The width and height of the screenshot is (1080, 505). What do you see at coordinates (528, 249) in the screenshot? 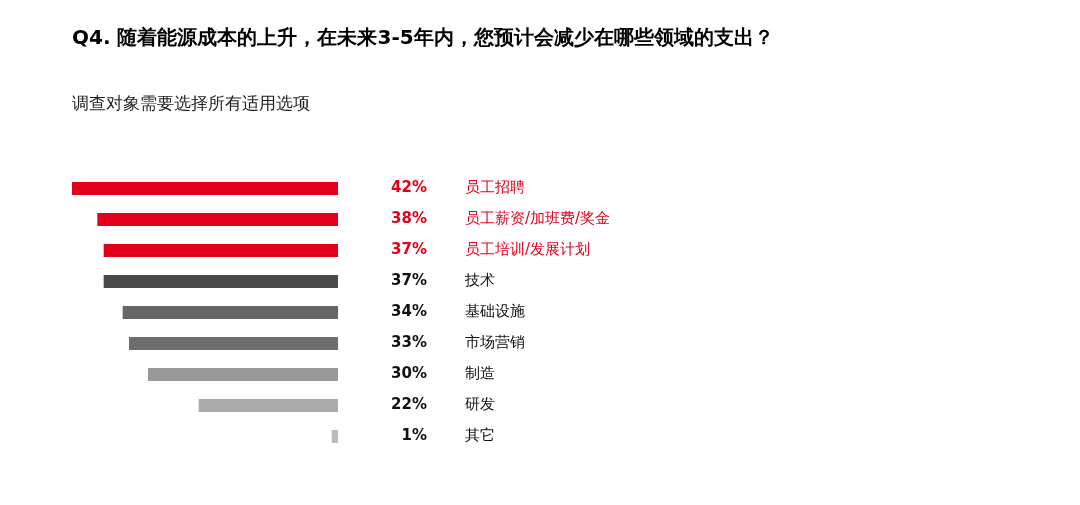
I see `y-tick-label: 员工培训/发展计划` at bounding box center [528, 249].